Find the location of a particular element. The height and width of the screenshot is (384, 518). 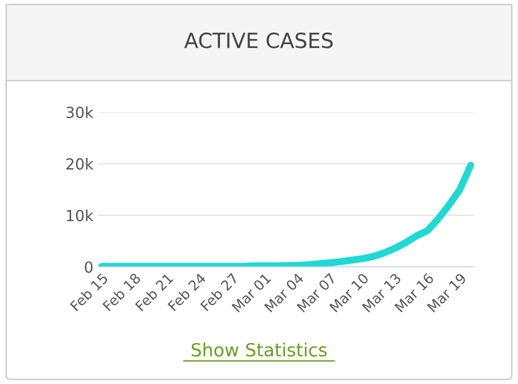

y-tick-label: 20k is located at coordinates (80, 164).